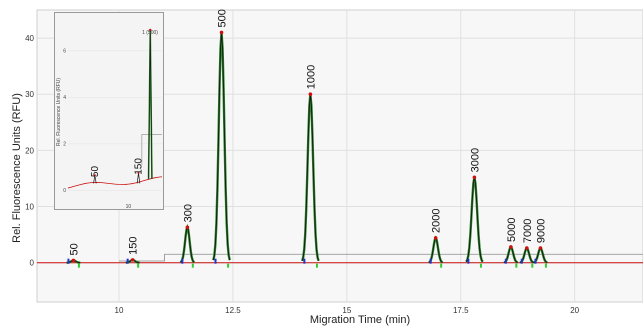 This screenshot has width=643, height=326. I want to click on y-tick-label: 40, so click(29, 38).